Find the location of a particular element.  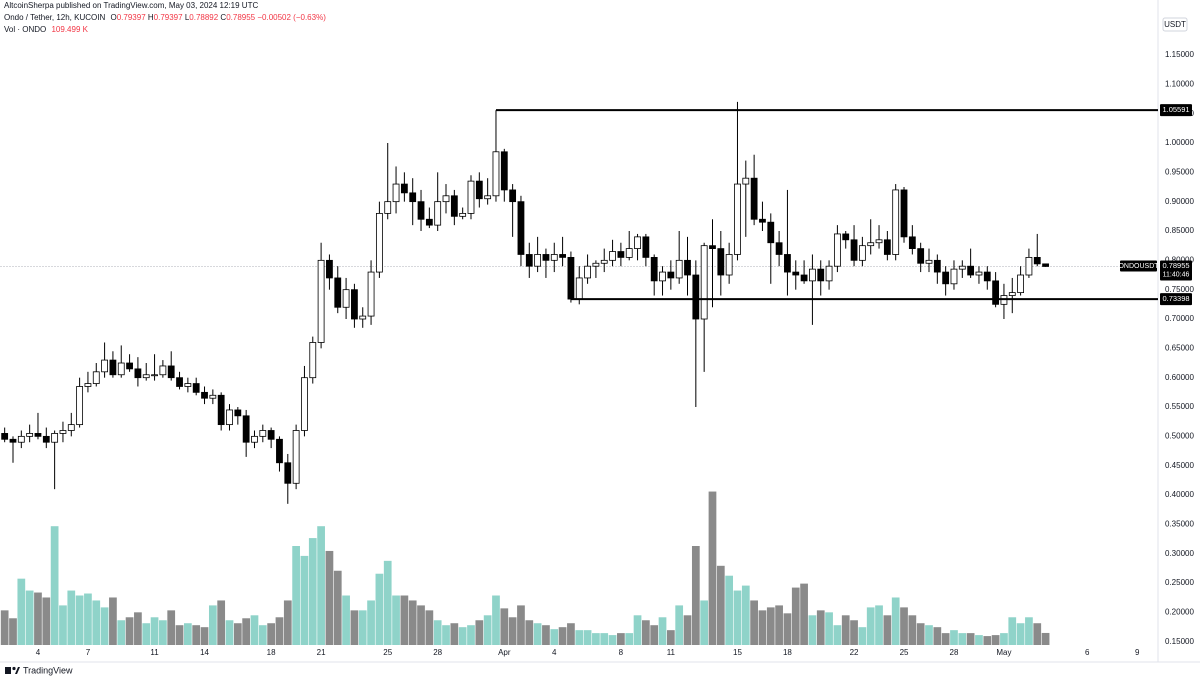

ohlc-letter: O is located at coordinates (113, 17).